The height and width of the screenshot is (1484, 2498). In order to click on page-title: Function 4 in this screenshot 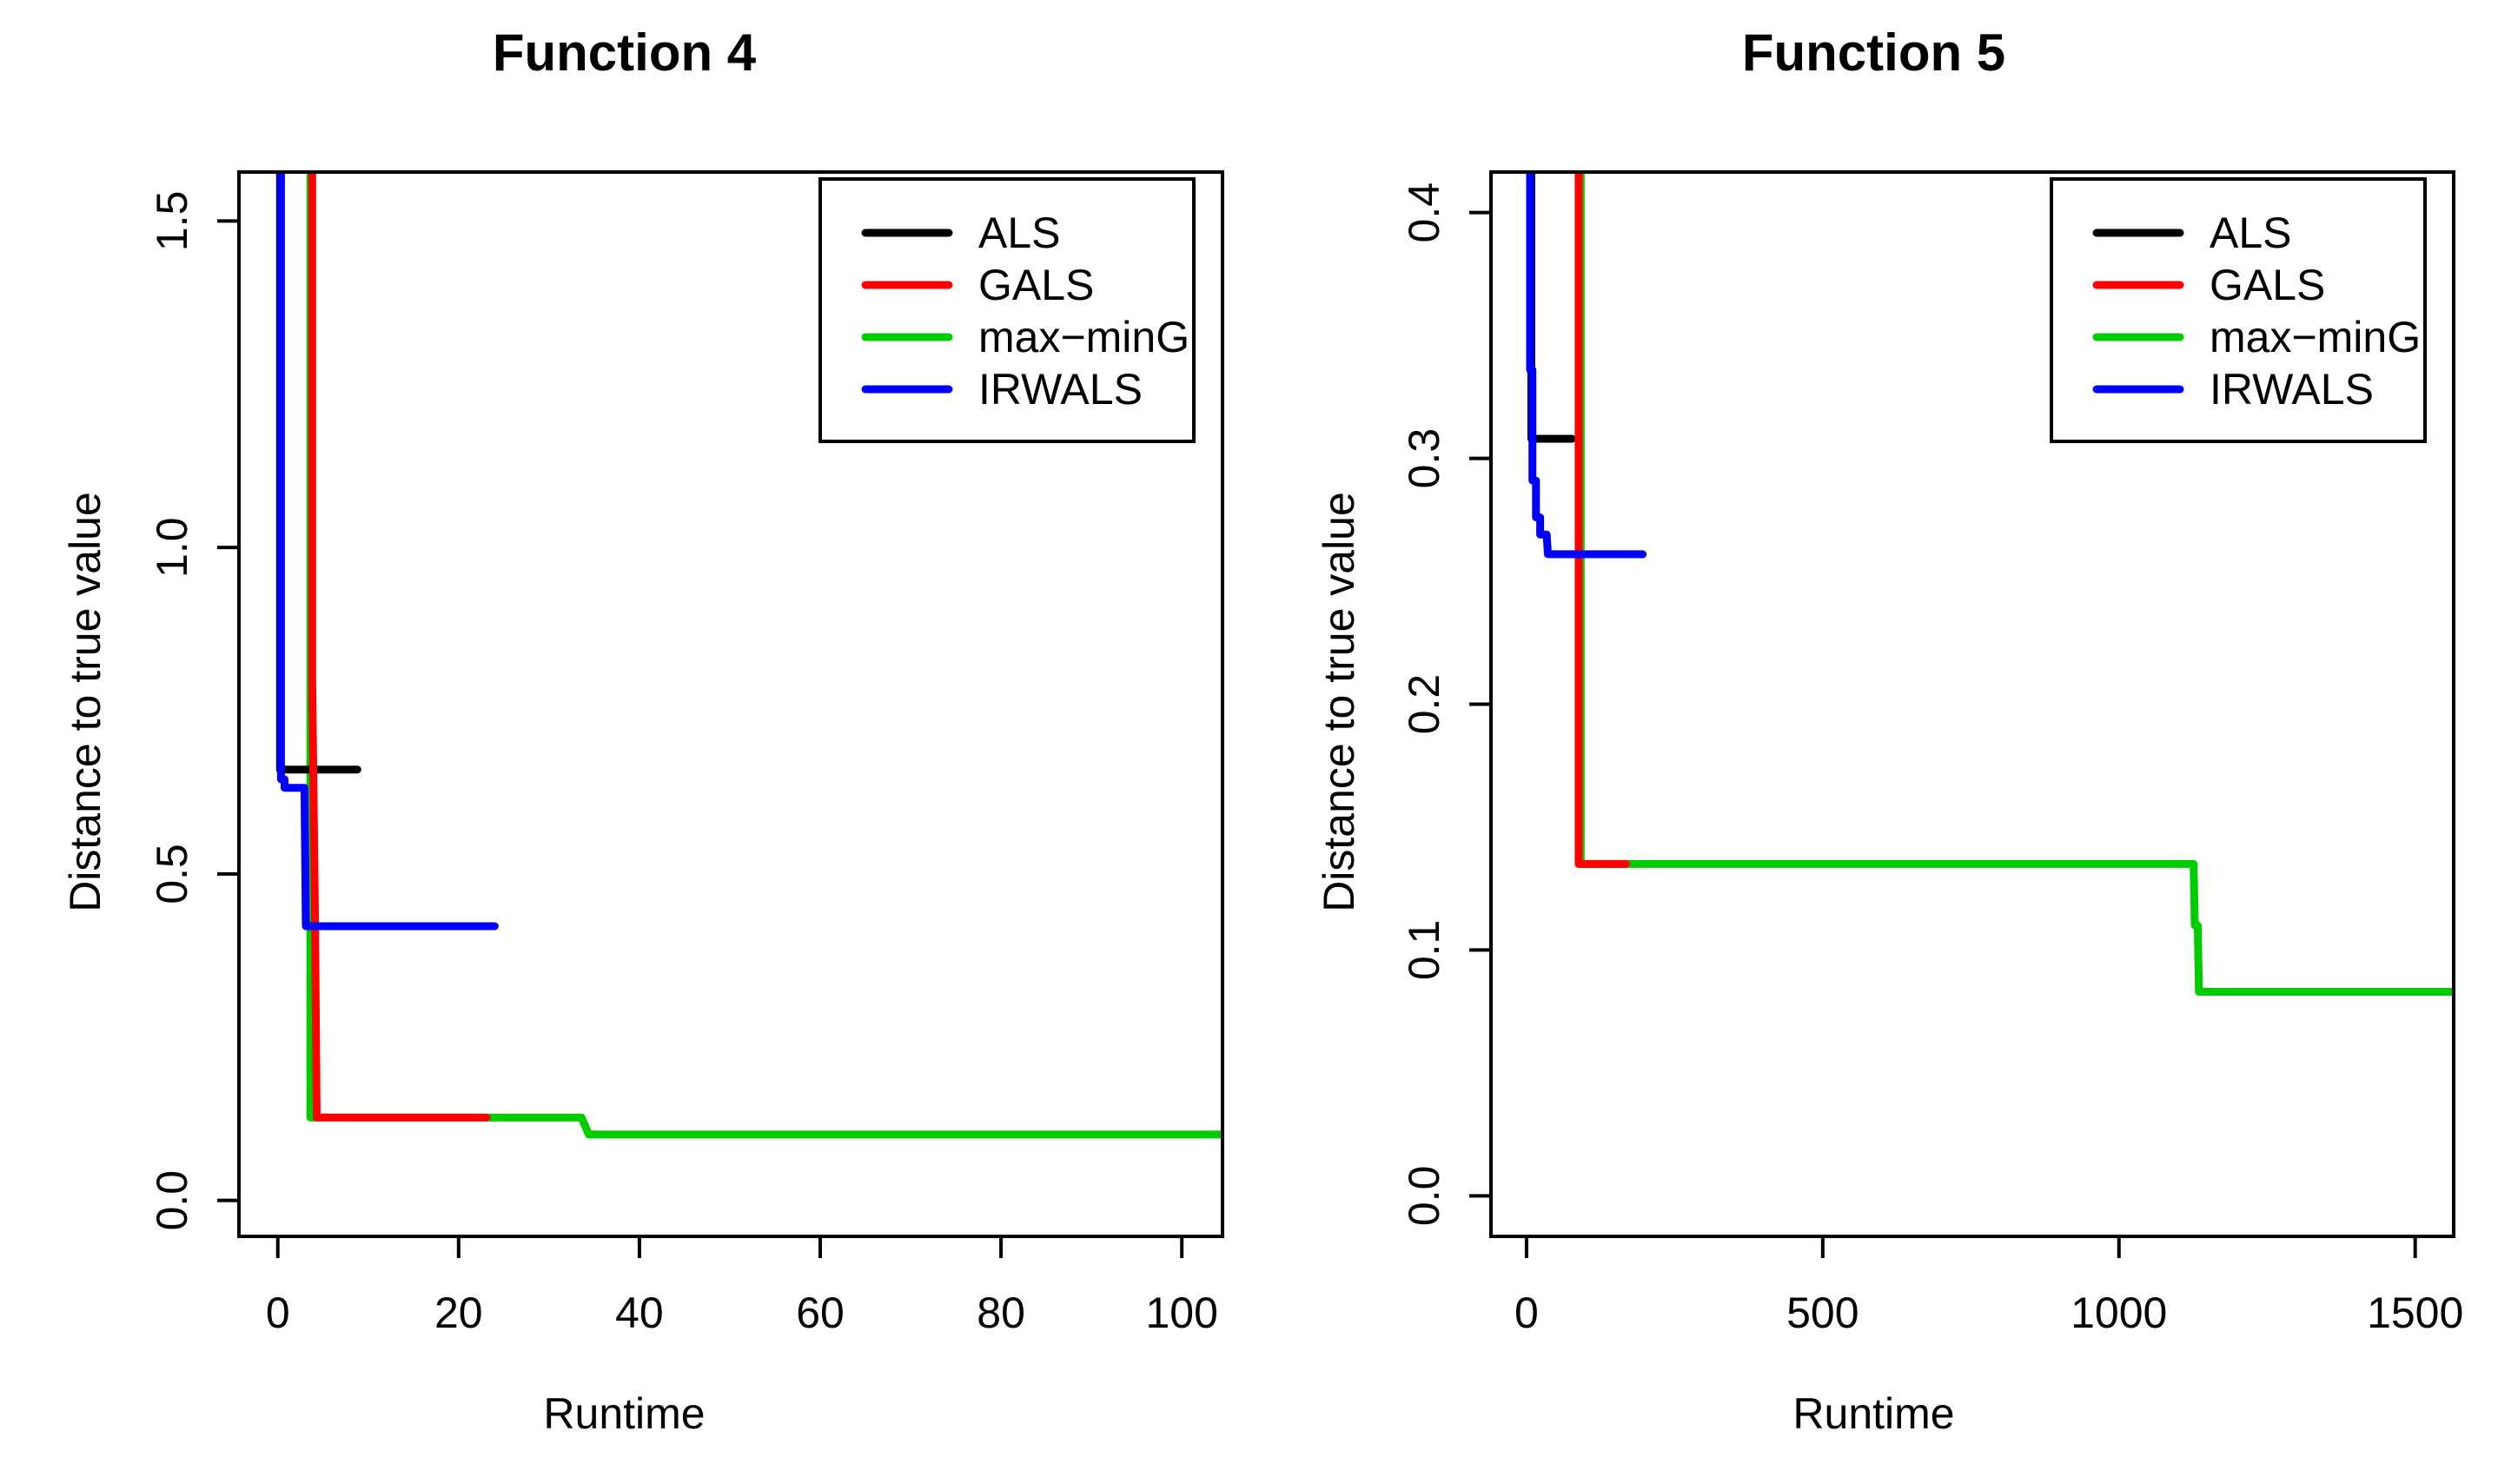, I will do `click(625, 52)`.